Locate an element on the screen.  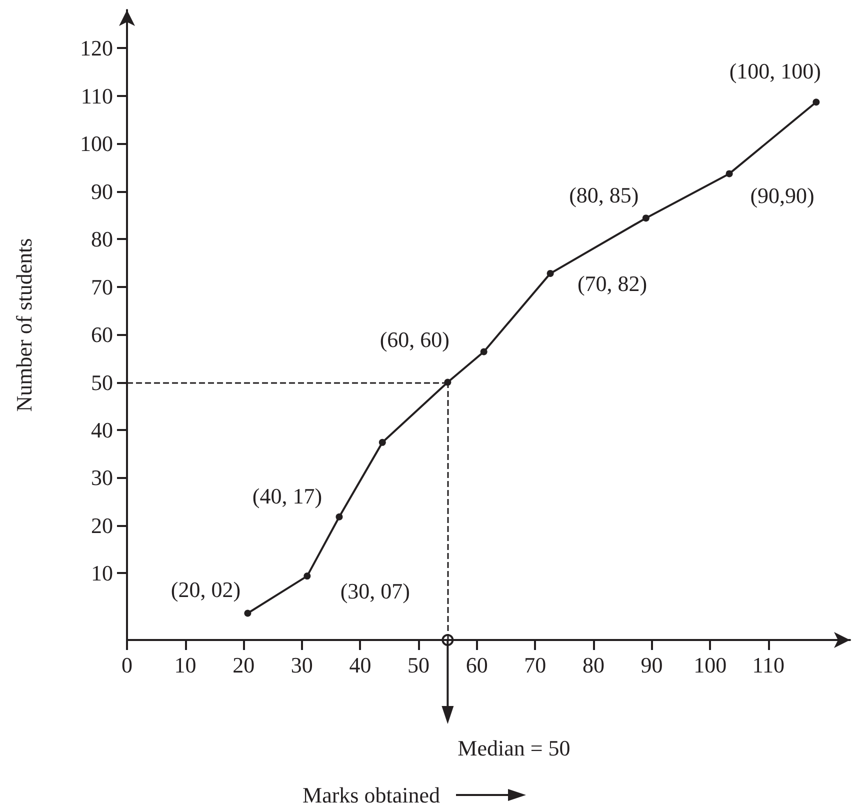
annotation: (90,90) is located at coordinates (782, 195).